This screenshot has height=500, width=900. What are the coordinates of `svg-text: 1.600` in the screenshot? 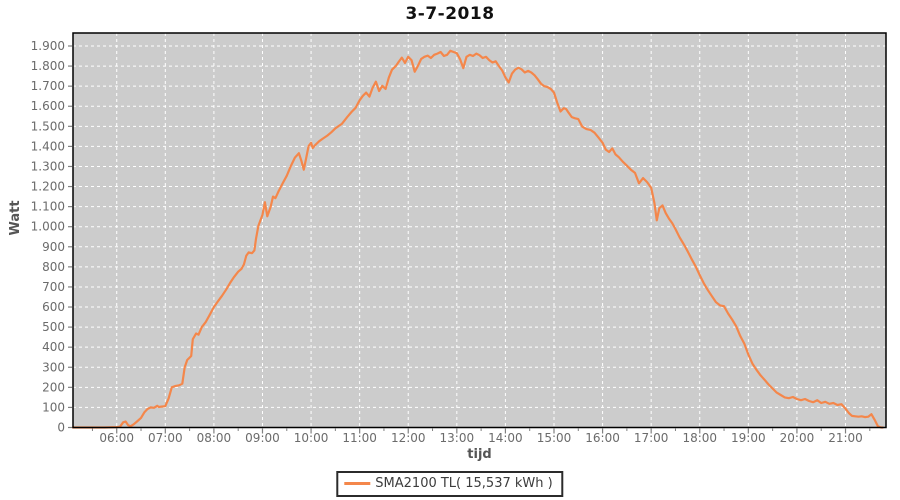 It's located at (48, 106).